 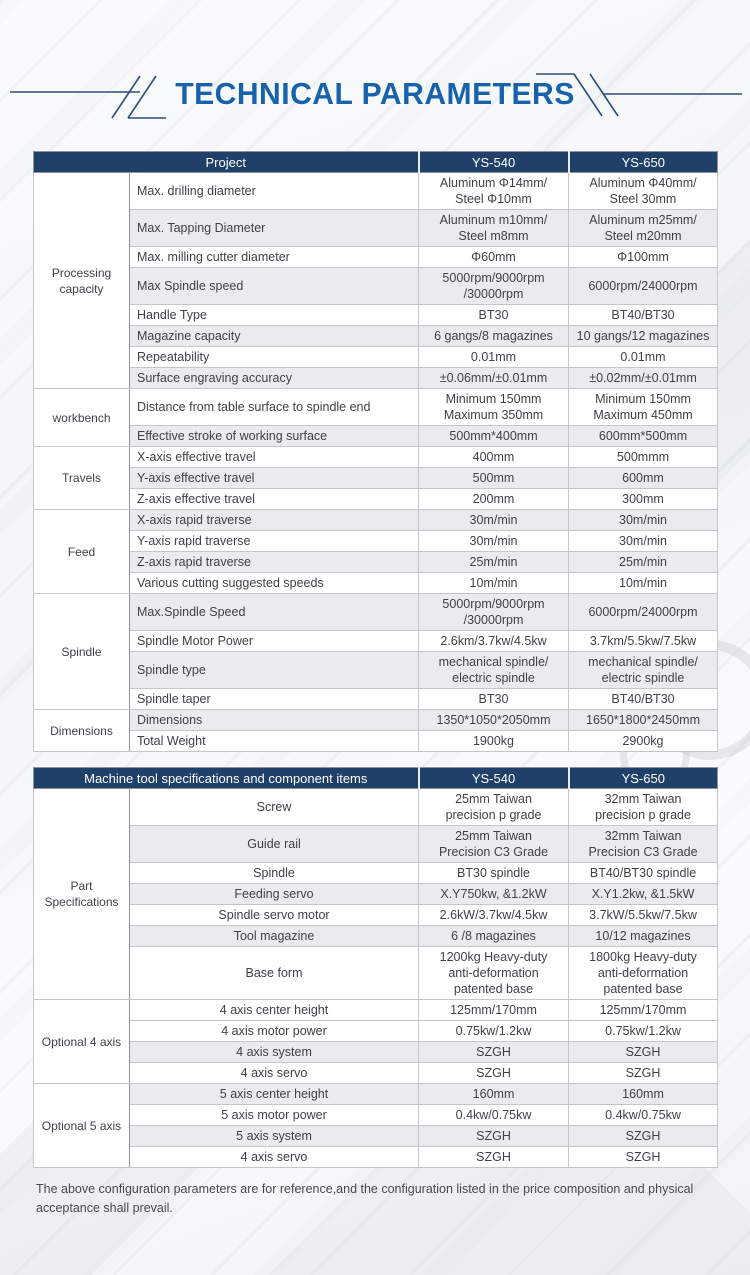 What do you see at coordinates (81, 417) in the screenshot?
I see `spec-group-label: workbench` at bounding box center [81, 417].